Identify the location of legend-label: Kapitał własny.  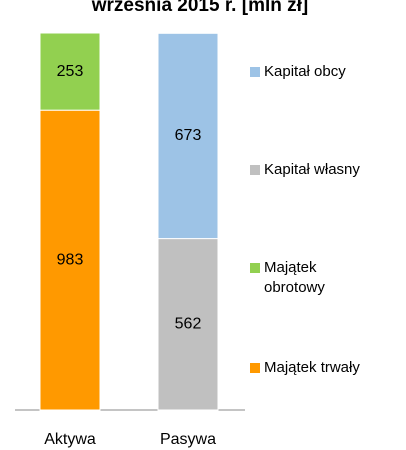
(312, 169).